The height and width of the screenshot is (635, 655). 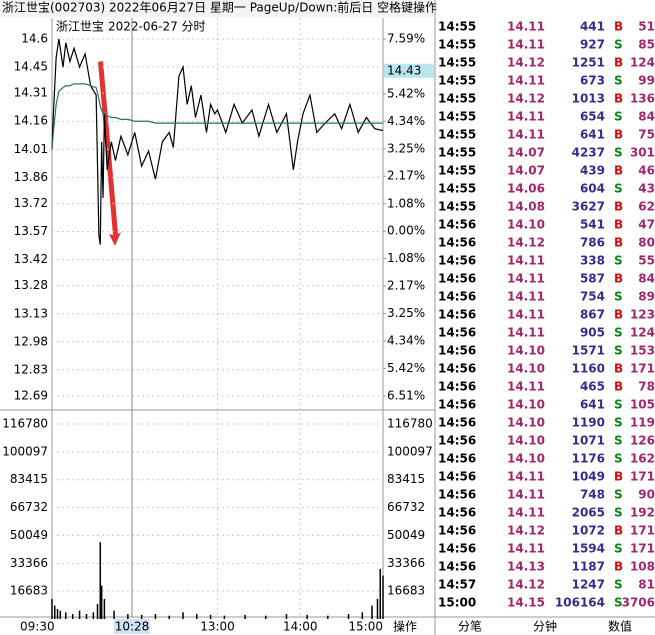 What do you see at coordinates (31, 231) in the screenshot?
I see `y-tick-label: 13.57` at bounding box center [31, 231].